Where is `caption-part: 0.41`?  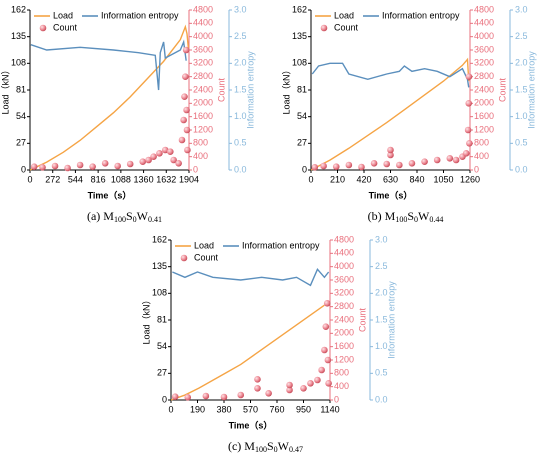
caption-part: 0.41 is located at coordinates (155, 219).